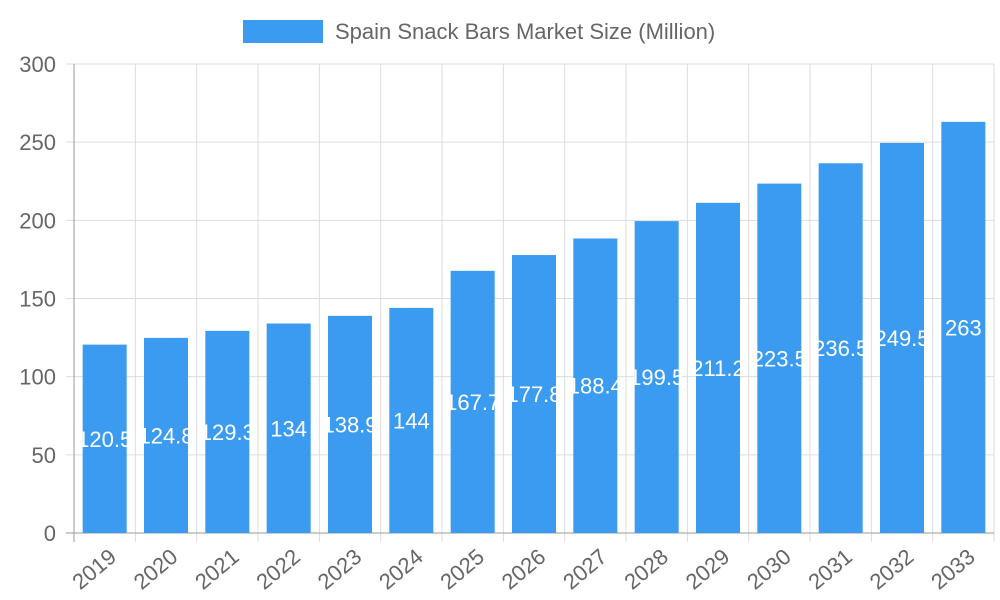  What do you see at coordinates (44, 455) in the screenshot?
I see `y-tick-label: 50` at bounding box center [44, 455].